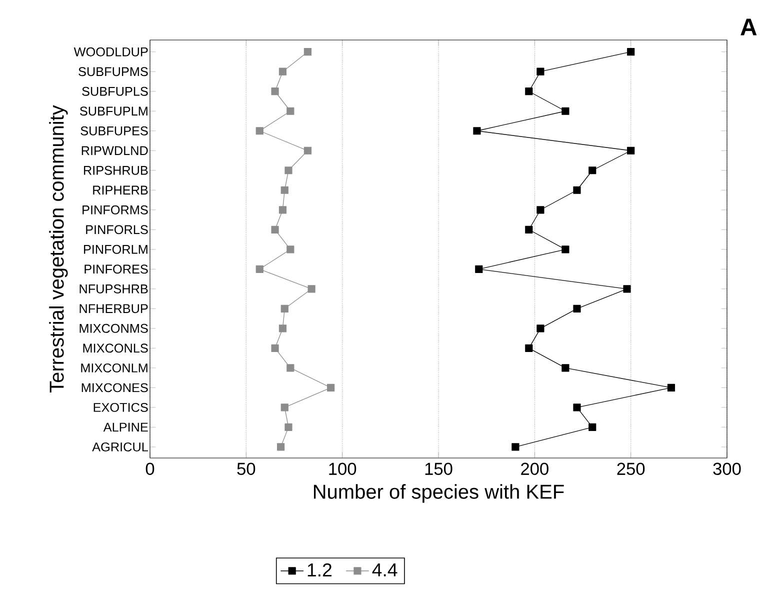 The image size is (768, 604). I want to click on y-tick-label: SUBFUPLM, so click(114, 111).